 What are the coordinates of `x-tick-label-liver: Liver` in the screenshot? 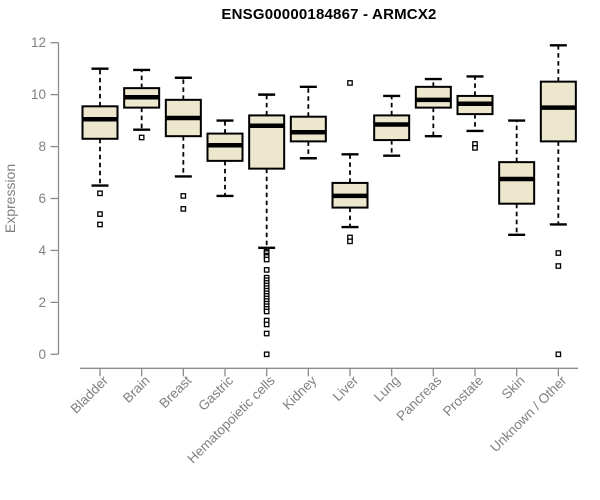 It's located at (346, 388).